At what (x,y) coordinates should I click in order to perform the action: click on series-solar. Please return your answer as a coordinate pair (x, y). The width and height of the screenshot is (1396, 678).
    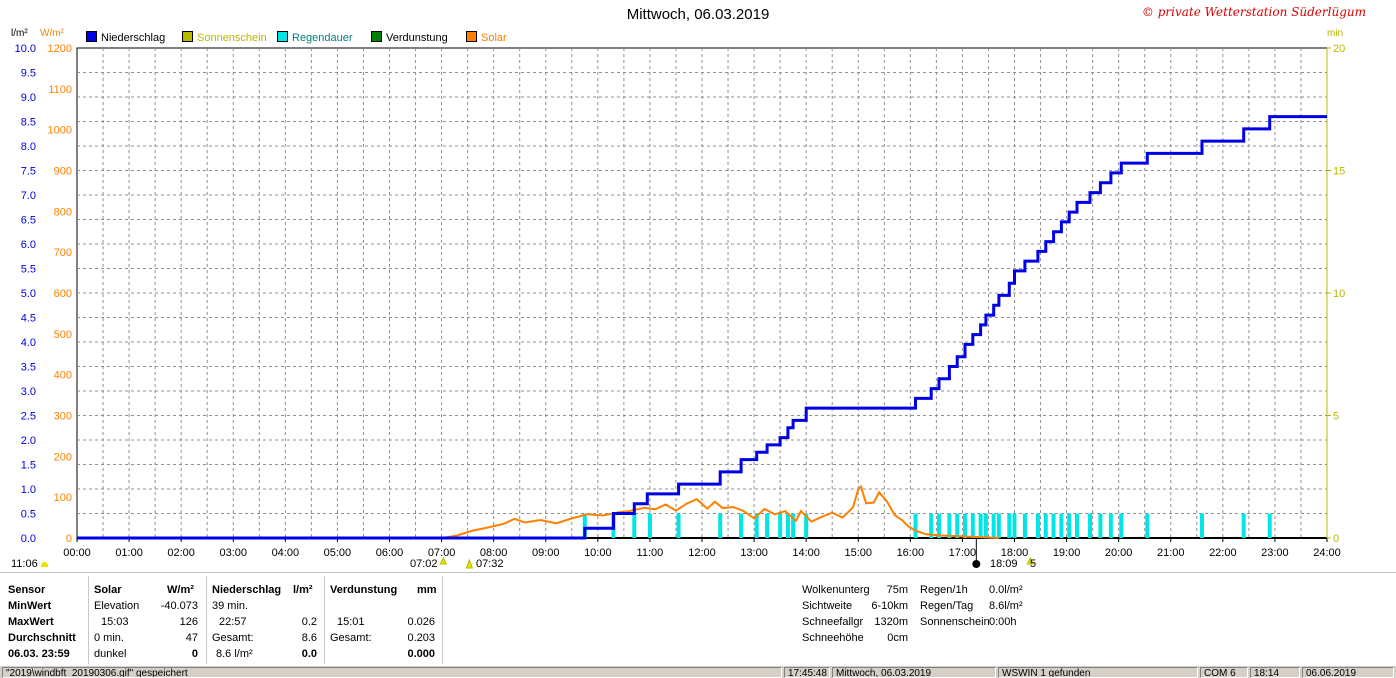
    Looking at the image, I should click on (538, 511).